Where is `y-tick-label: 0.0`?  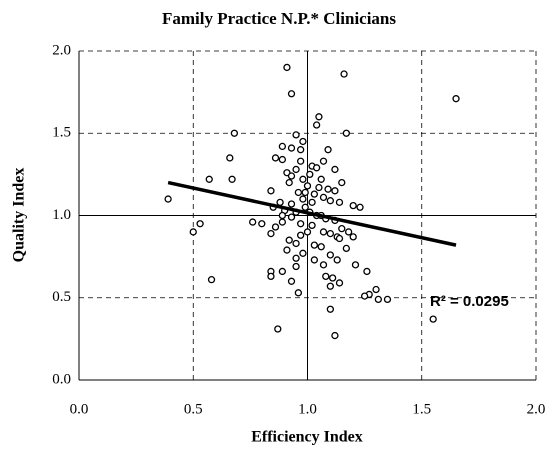
y-tick-label: 0.0 is located at coordinates (61, 379).